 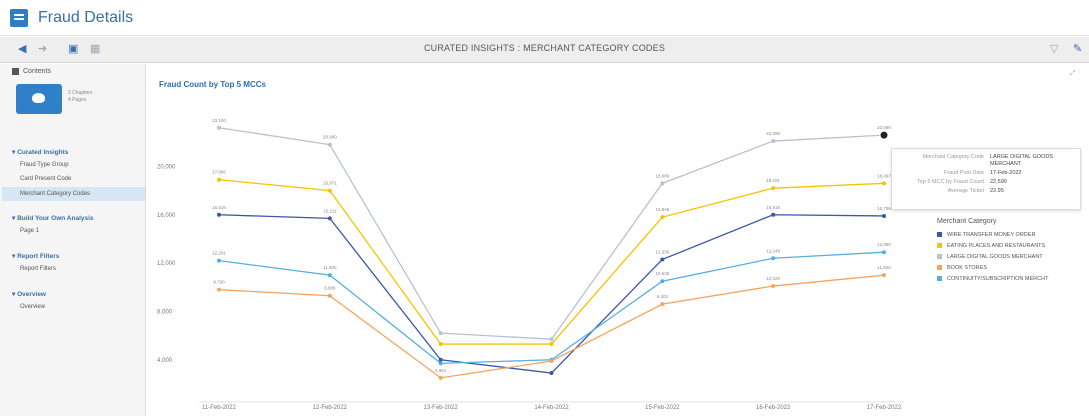 What do you see at coordinates (551, 408) in the screenshot?
I see `x-tick-label: 14-Feb-2022` at bounding box center [551, 408].